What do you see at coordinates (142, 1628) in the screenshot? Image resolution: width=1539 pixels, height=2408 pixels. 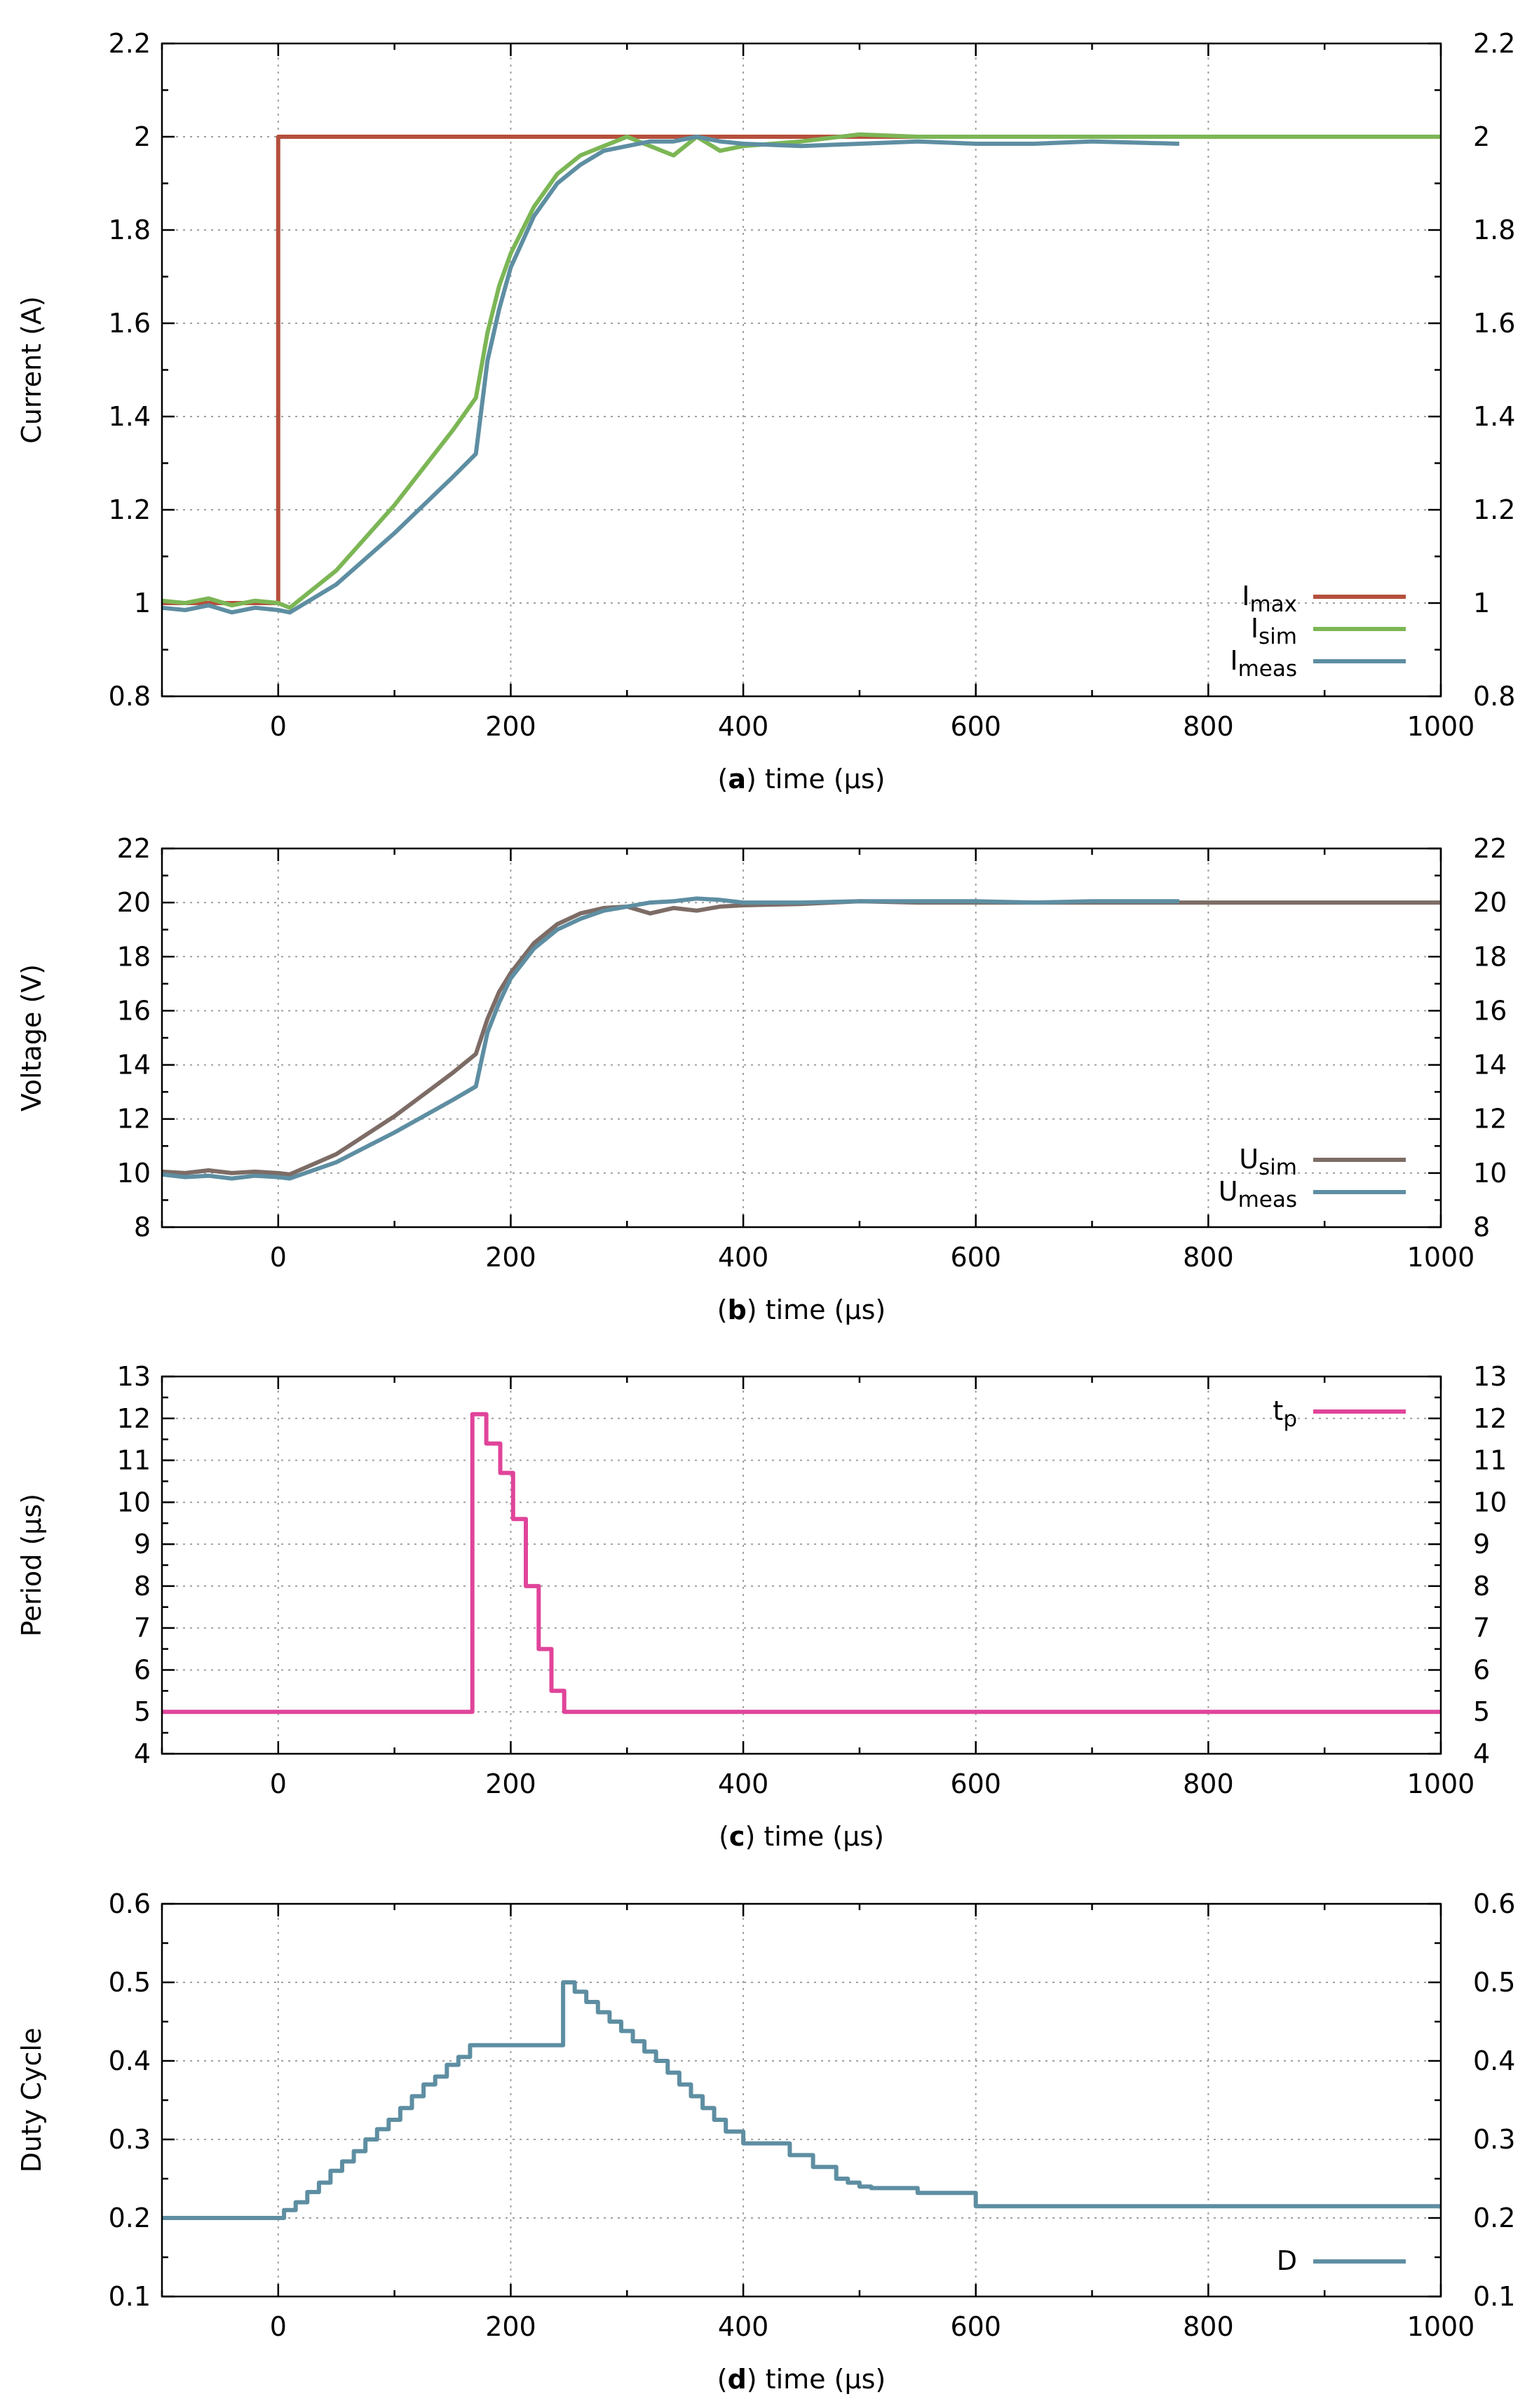 I see `y-tick-label: 7` at bounding box center [142, 1628].